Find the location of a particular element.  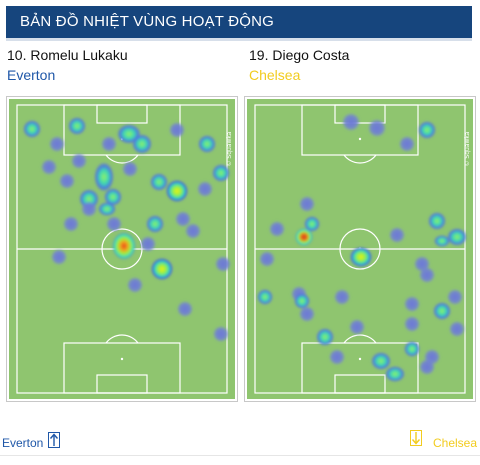

team-name-right: Chelsea is located at coordinates (275, 75).